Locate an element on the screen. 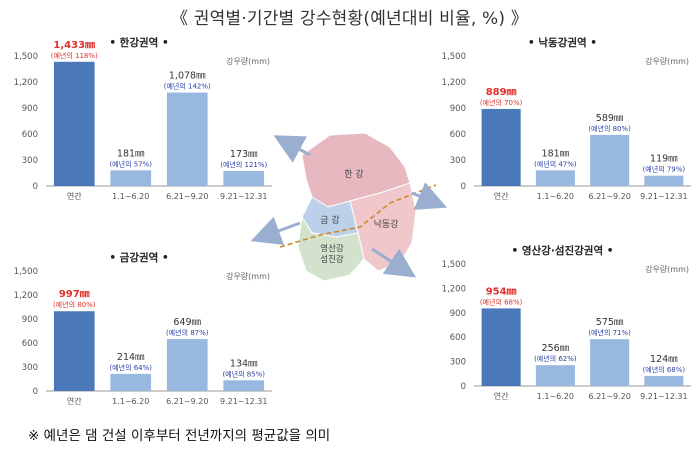 This screenshot has width=699, height=450. map-region-yeongsan is located at coordinates (331, 248).